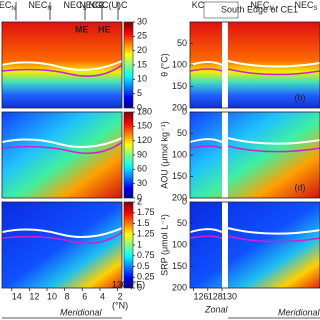  I want to click on label-main: KC, so click(198, 5).